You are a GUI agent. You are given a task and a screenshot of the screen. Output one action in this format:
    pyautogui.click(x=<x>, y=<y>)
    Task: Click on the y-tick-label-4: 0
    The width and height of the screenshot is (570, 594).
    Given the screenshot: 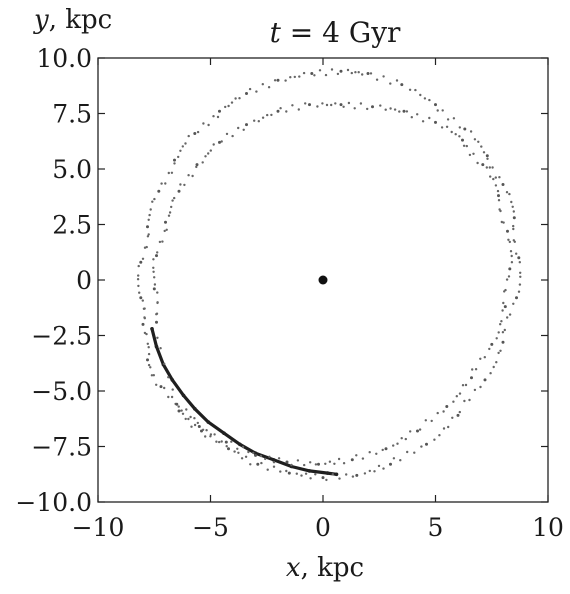 What is the action you would take?
    pyautogui.click(x=84, y=280)
    